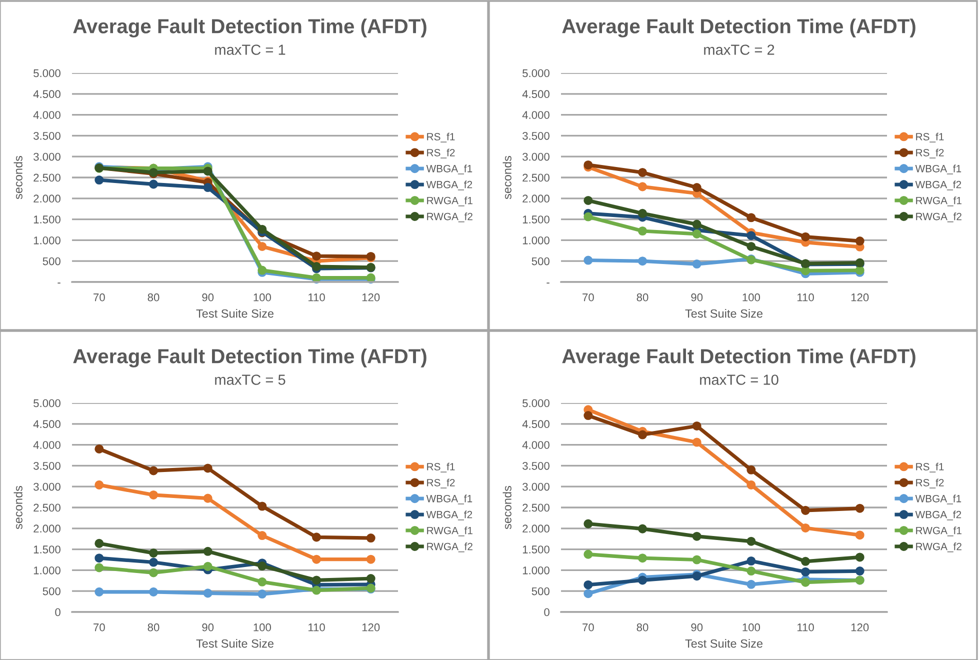  Describe the element at coordinates (739, 49) in the screenshot. I see `chart-subtitle: maxTC = 2` at that location.